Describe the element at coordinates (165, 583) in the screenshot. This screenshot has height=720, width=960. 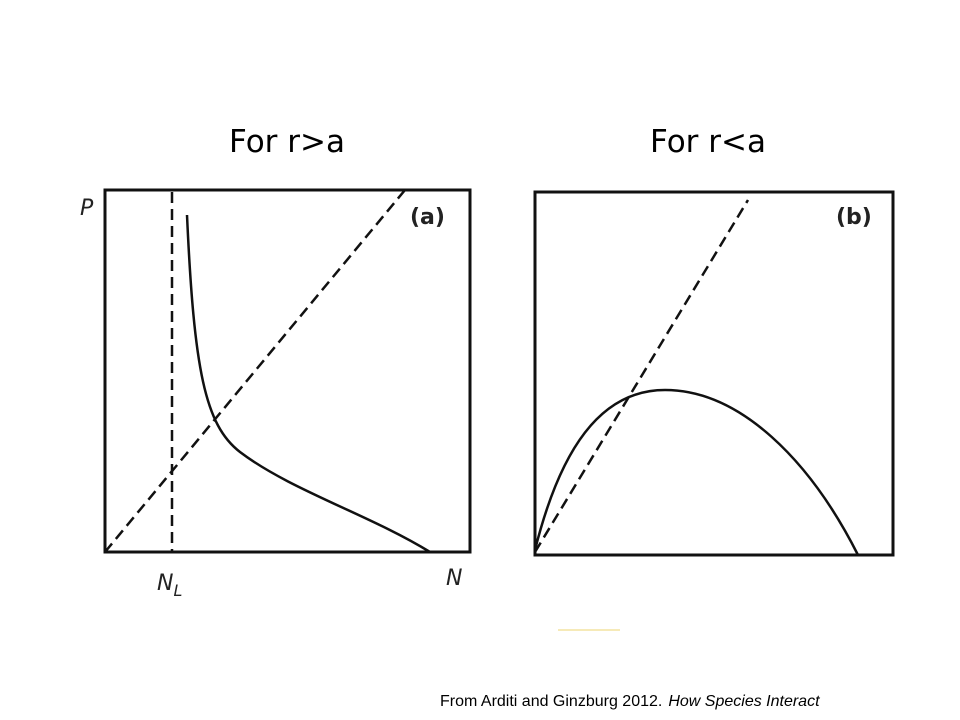
I see `marker-main: N` at that location.